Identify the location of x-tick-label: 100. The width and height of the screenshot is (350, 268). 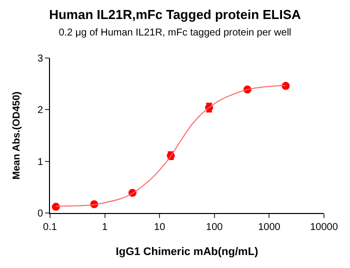
(215, 227).